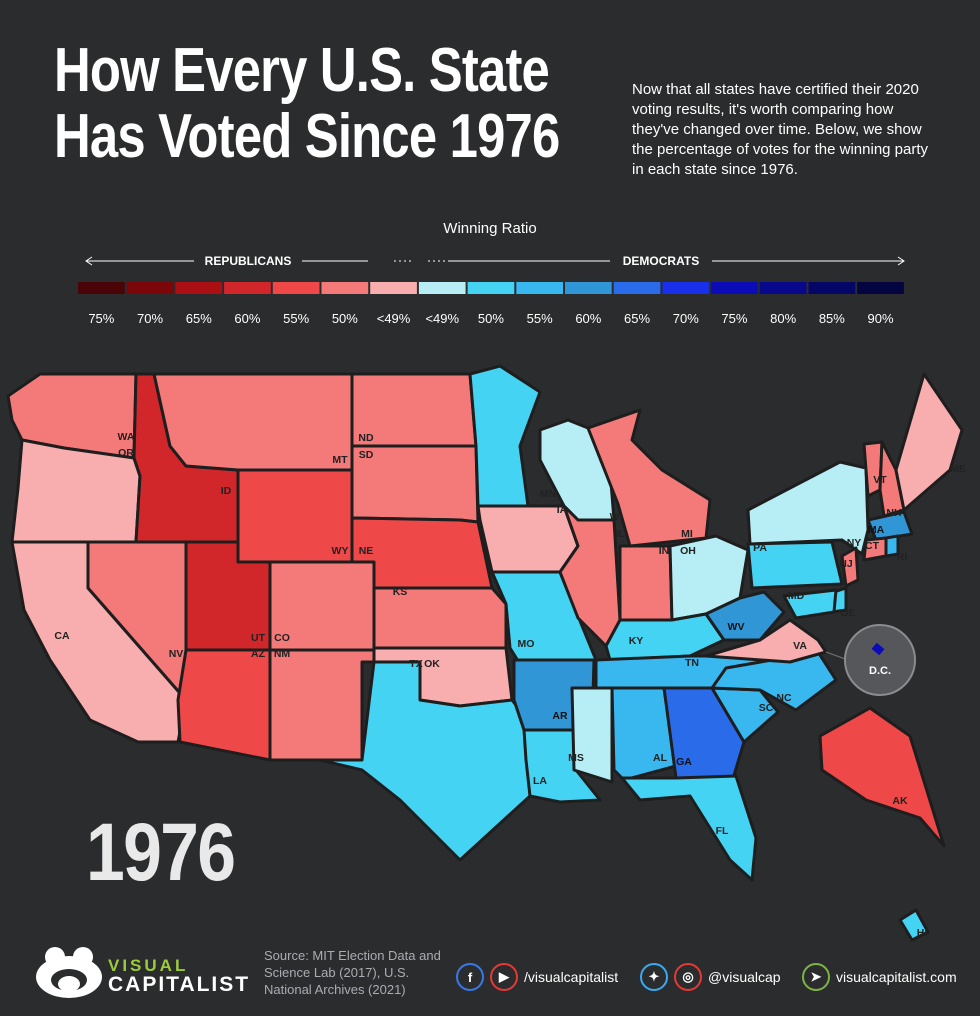 This screenshot has width=980, height=1016. I want to click on state-label-ny: NY, so click(854, 543).